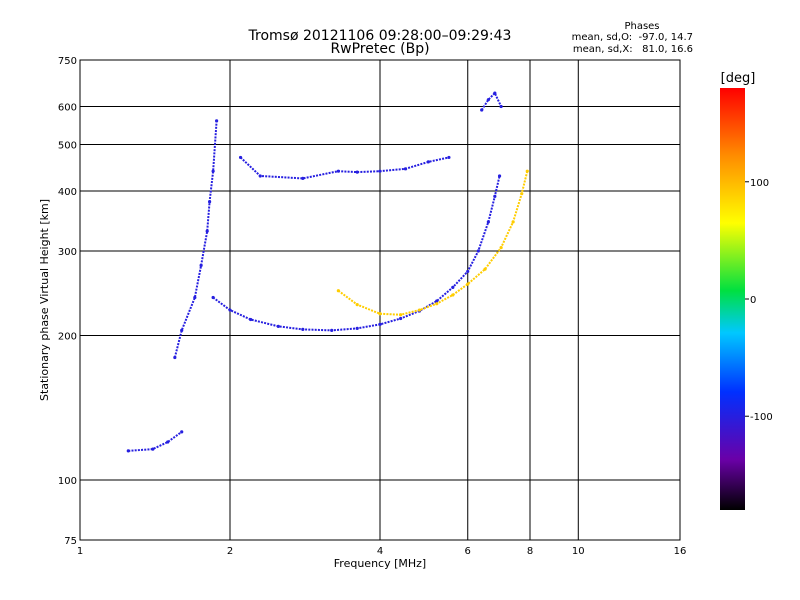 The height and width of the screenshot is (600, 800). I want to click on phase-stats-x: mean, sd,X: 81.0, 16.6, so click(633, 49).